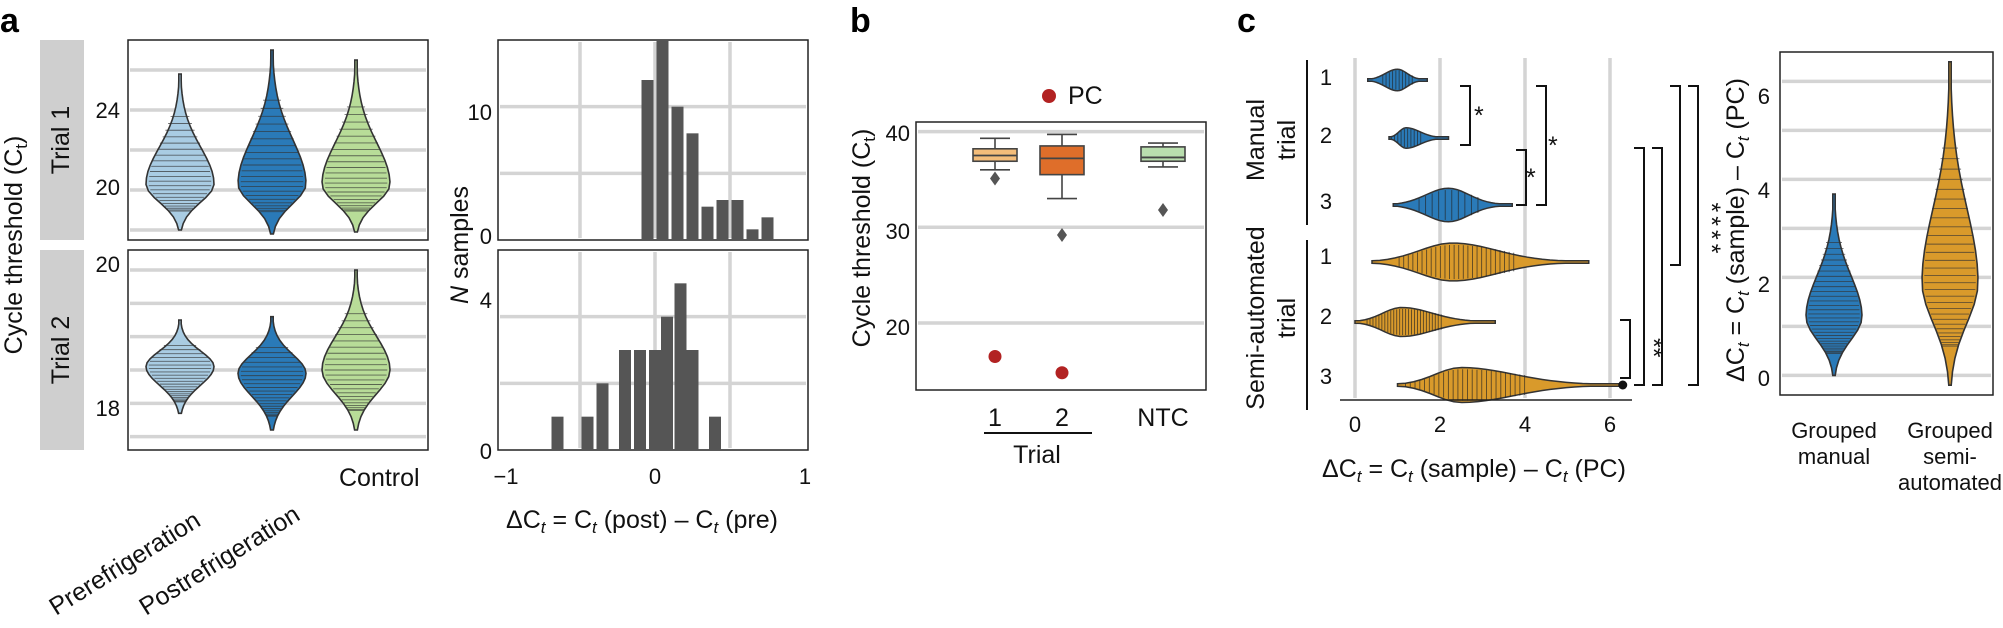 The width and height of the screenshot is (2003, 628). What do you see at coordinates (1531, 178) in the screenshot?
I see `sig-star-3: *` at bounding box center [1531, 178].